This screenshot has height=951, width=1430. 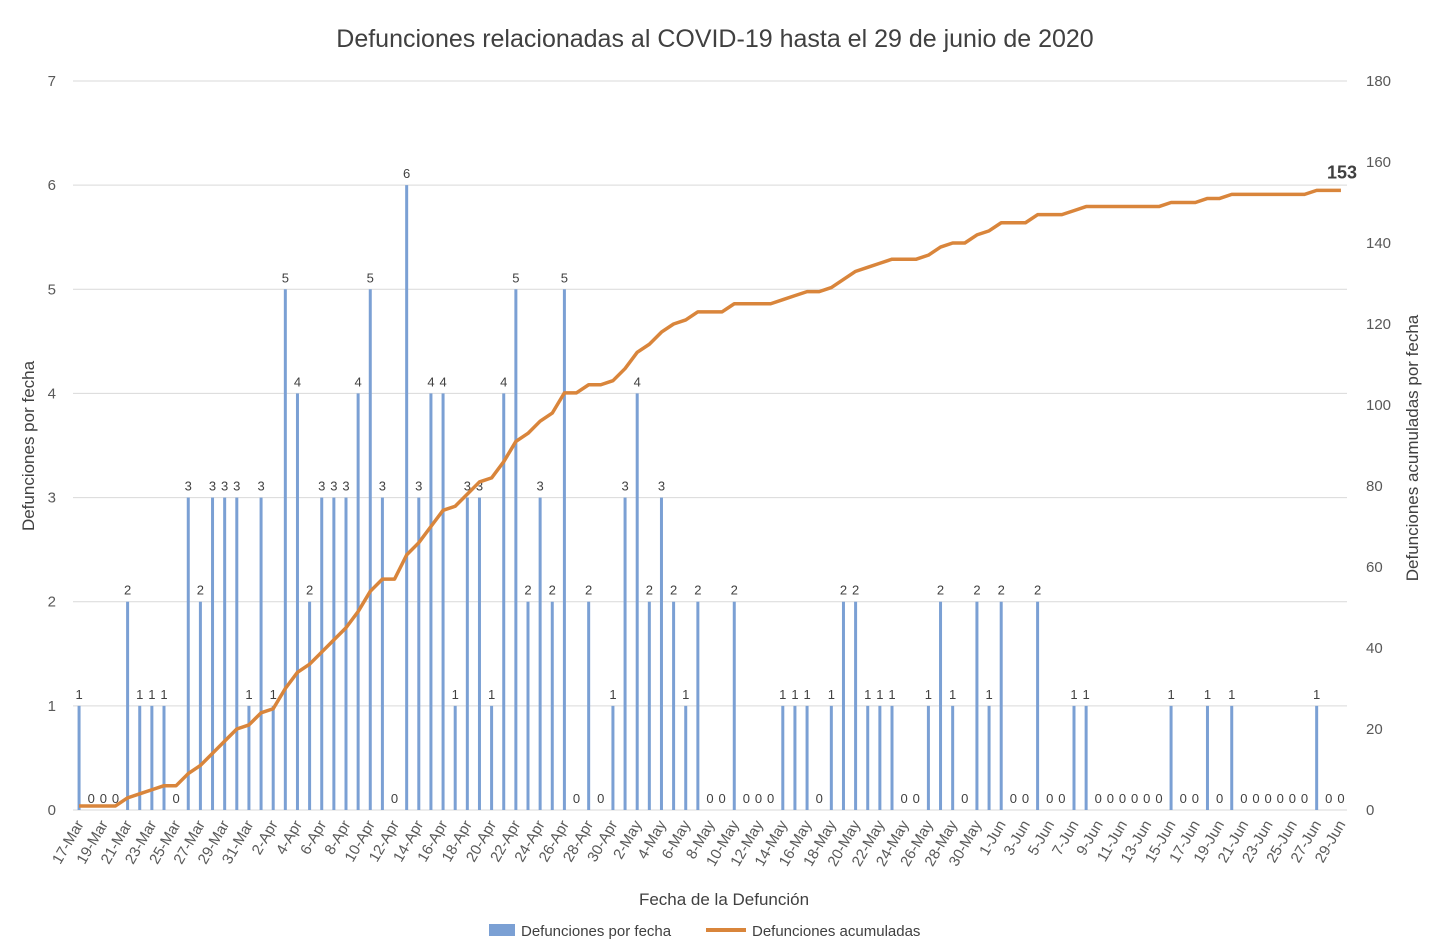 What do you see at coordinates (52, 602) in the screenshot?
I see `y-tick-label: 2` at bounding box center [52, 602].